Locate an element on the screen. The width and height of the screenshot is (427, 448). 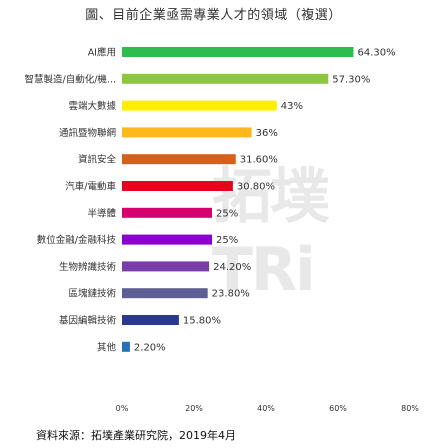
category-label: AI應用 is located at coordinates (102, 53).